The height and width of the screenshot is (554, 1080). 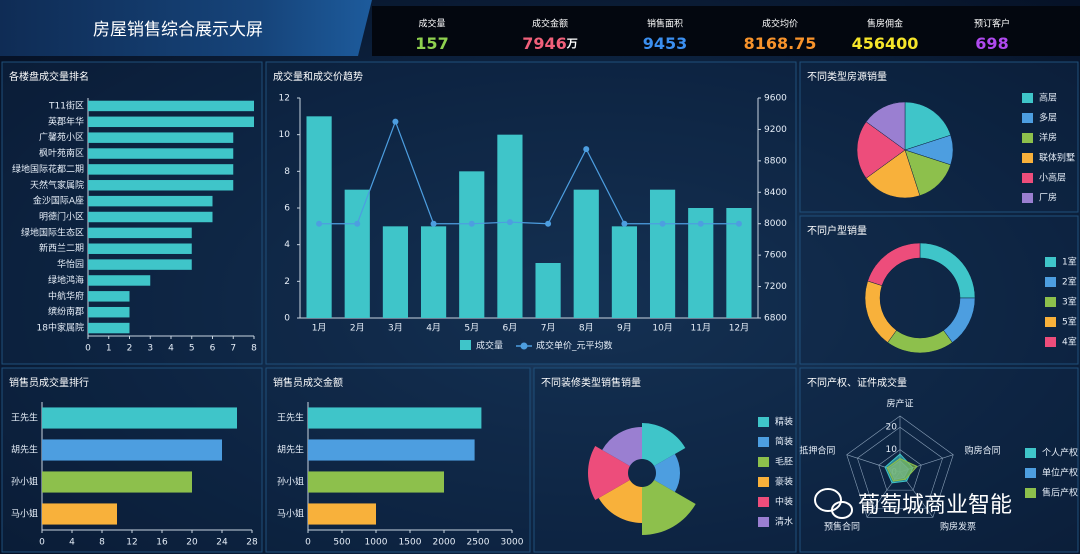 I want to click on panel-title: 不同产权、证件成交量, so click(x=857, y=382).